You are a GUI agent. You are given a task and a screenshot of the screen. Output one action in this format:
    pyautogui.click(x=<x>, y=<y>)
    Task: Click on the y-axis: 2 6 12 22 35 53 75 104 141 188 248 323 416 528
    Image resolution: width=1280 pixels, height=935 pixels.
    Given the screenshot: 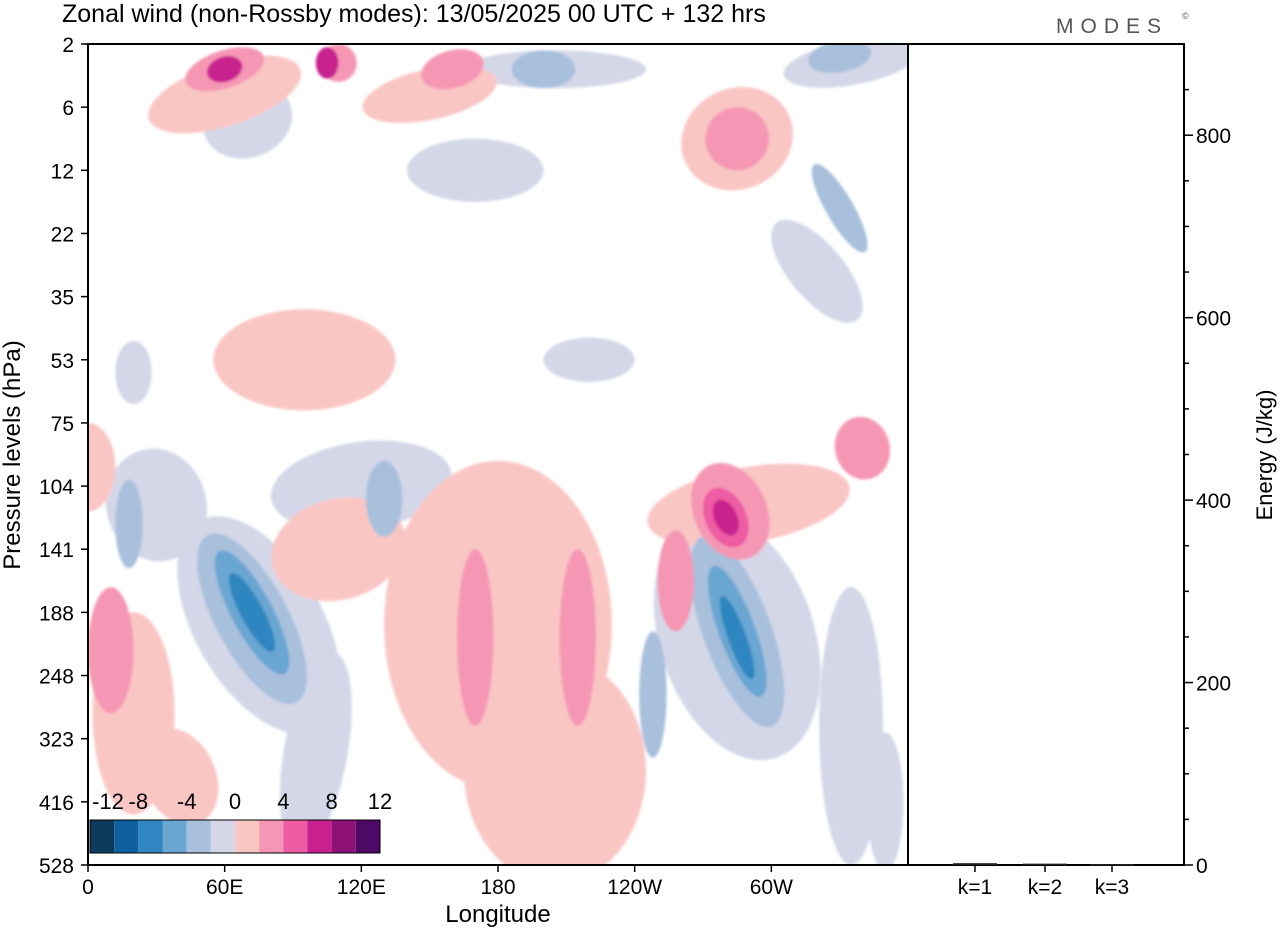 What is the action you would take?
    pyautogui.click(x=63, y=456)
    